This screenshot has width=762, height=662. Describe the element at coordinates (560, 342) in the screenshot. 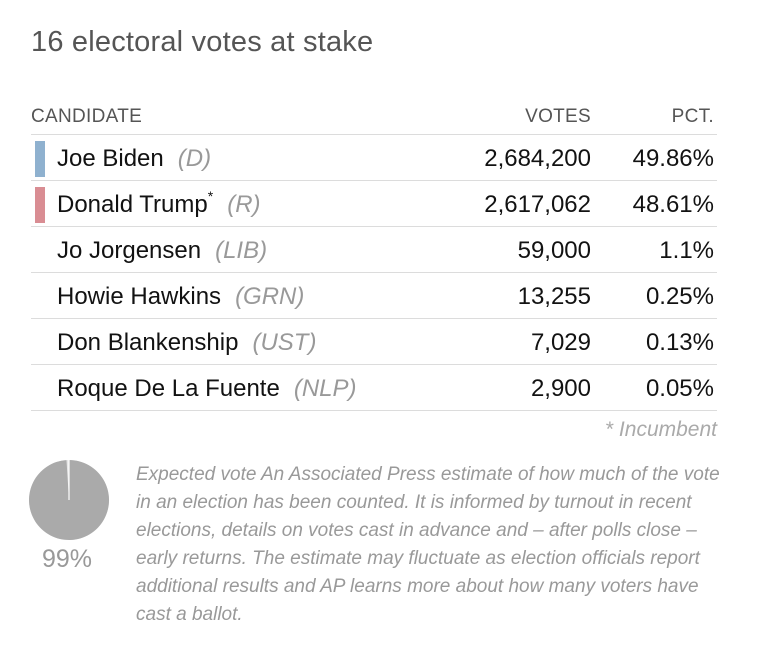

I see `candidate-votes: 7,029` at that location.